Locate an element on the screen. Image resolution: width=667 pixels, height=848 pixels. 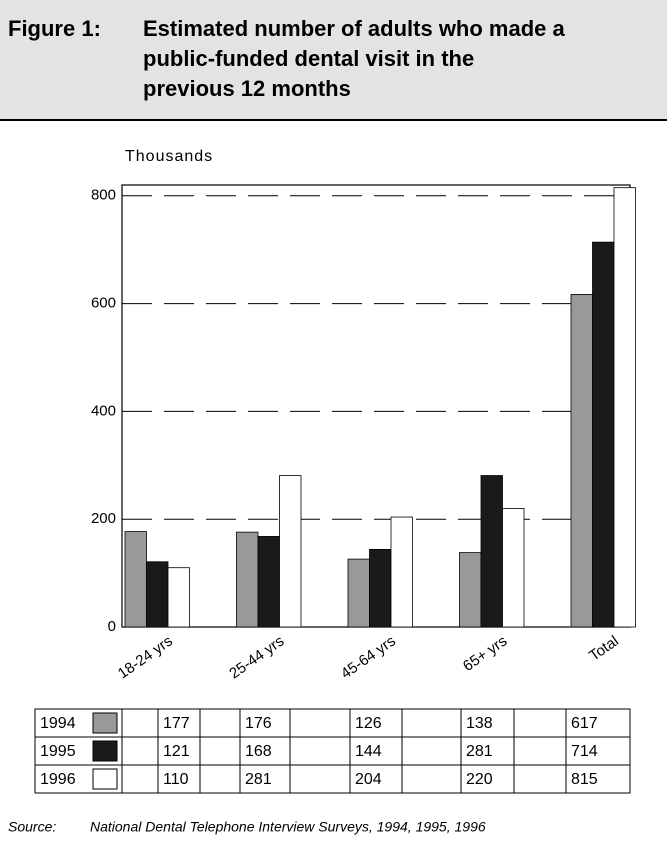
x-tick-label: Total is located at coordinates (604, 649).